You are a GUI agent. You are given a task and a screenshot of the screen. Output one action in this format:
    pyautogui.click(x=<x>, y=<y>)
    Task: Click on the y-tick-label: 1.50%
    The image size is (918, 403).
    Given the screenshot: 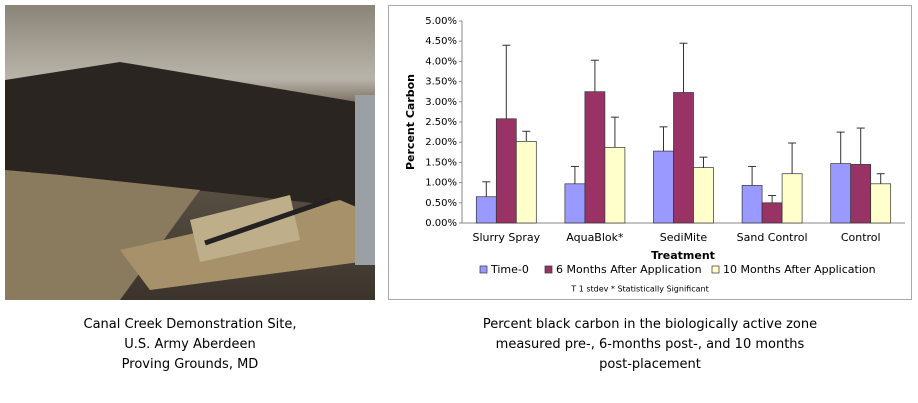 What is the action you would take?
    pyautogui.click(x=441, y=162)
    